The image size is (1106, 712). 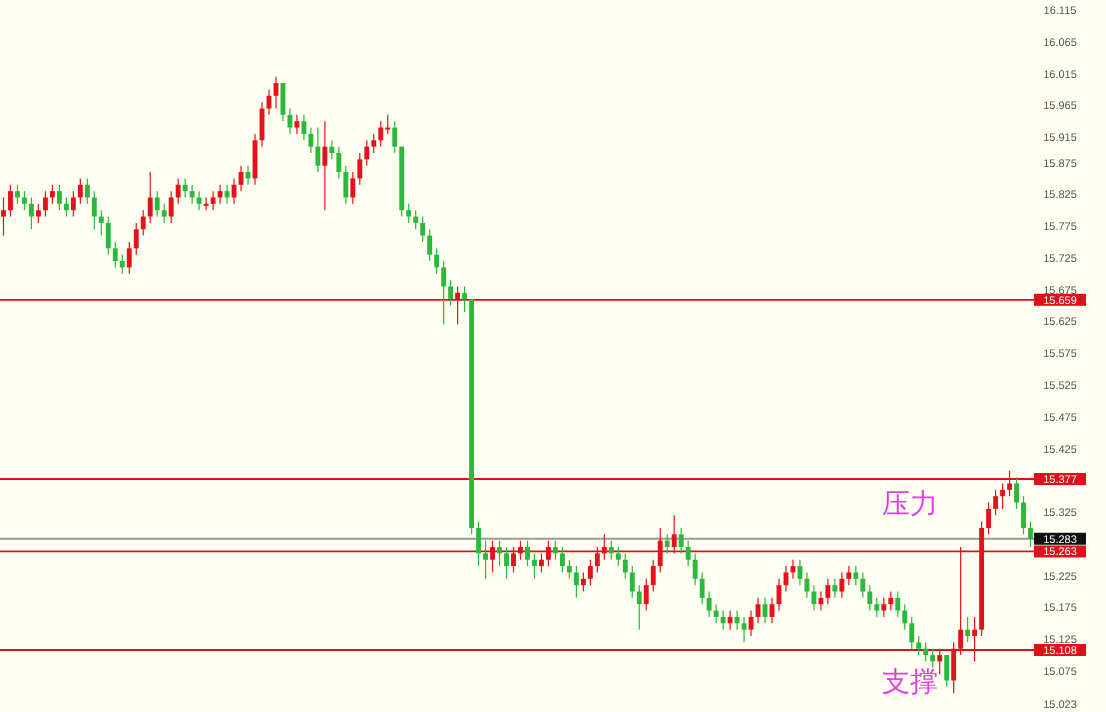 What do you see at coordinates (910, 502) in the screenshot?
I see `annotation: 压力` at bounding box center [910, 502].